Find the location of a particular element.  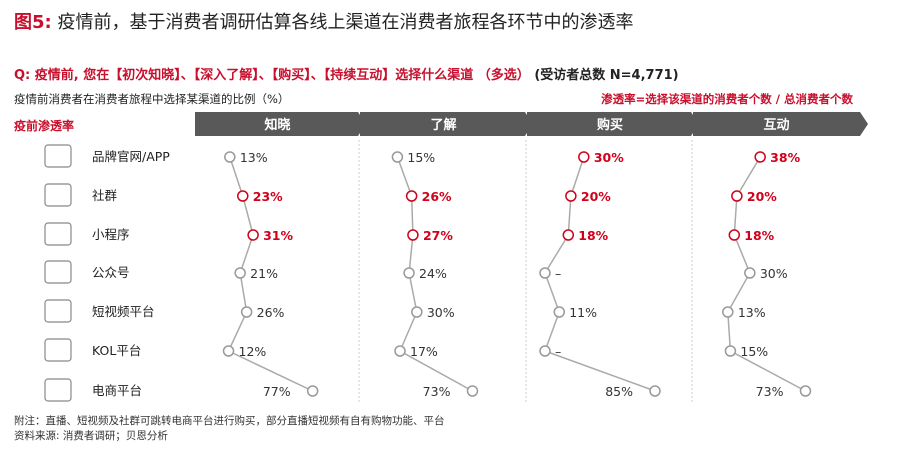

row-header: 疫前渗透率 is located at coordinates (44, 126).